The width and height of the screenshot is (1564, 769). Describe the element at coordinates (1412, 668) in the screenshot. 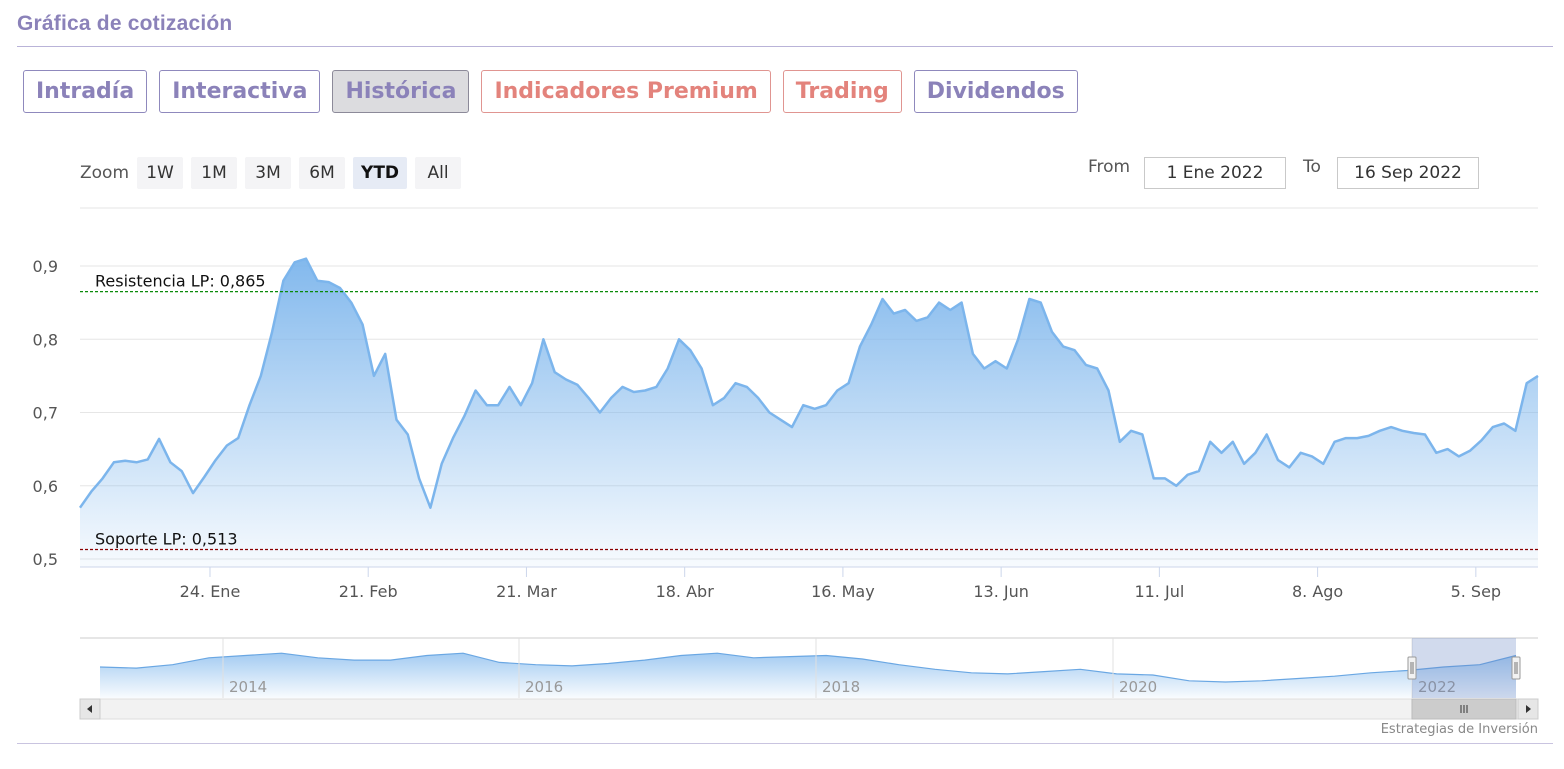

I see `navigator-left-handle` at that location.